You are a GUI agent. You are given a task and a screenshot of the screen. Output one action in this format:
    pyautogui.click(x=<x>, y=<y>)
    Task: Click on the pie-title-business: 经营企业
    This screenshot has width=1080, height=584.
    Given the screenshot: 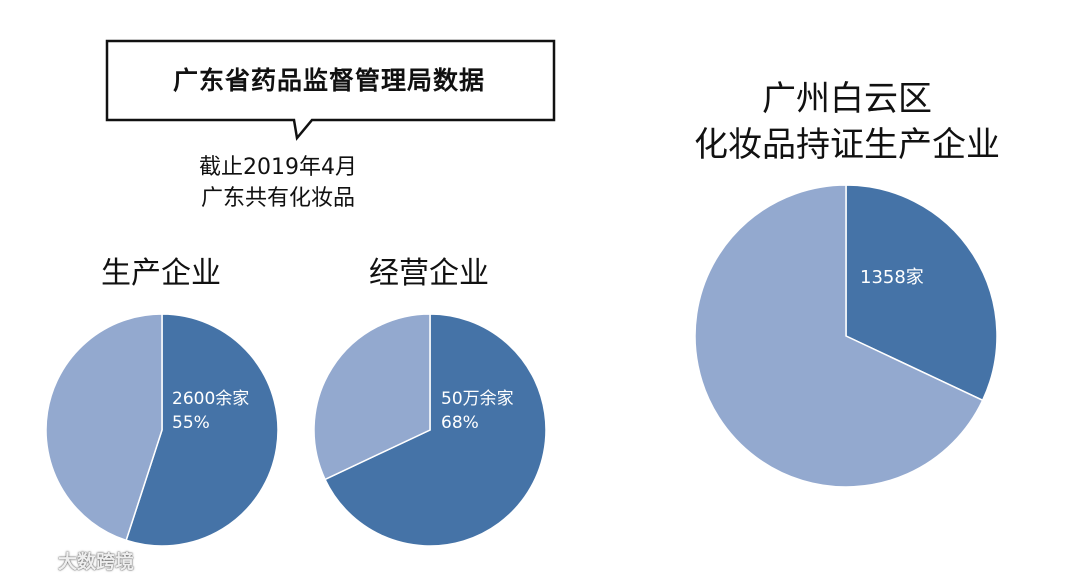 What is the action you would take?
    pyautogui.click(x=429, y=273)
    